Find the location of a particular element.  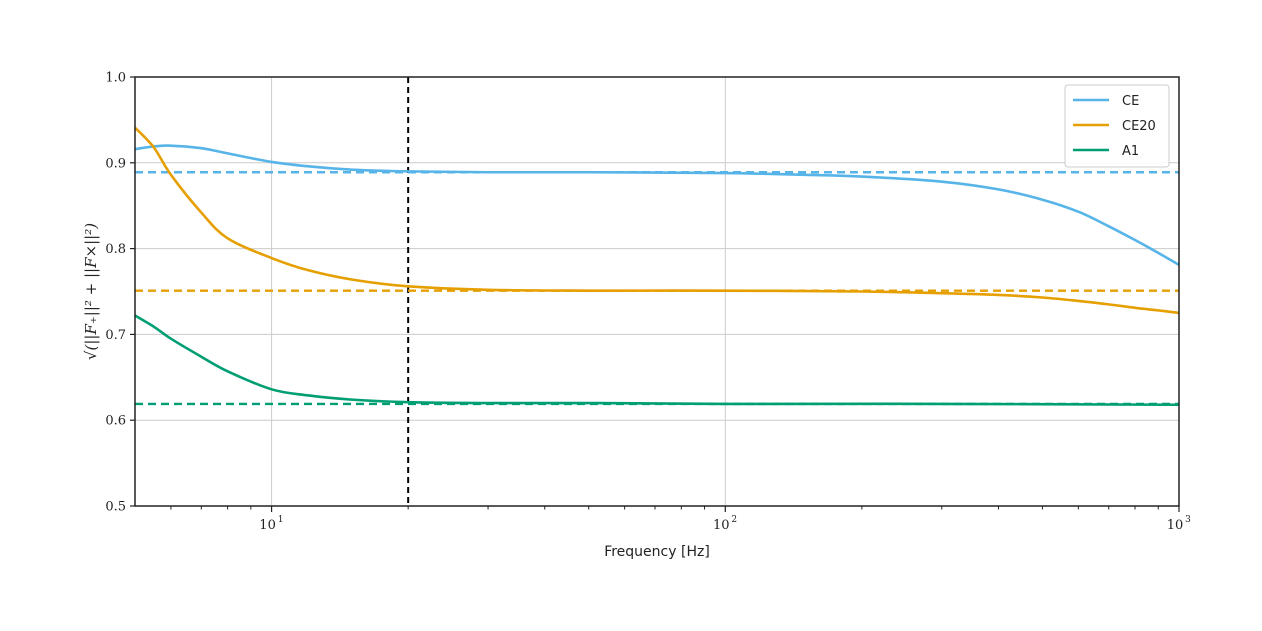

x-tick-exponent: 2 is located at coordinates (734, 520).